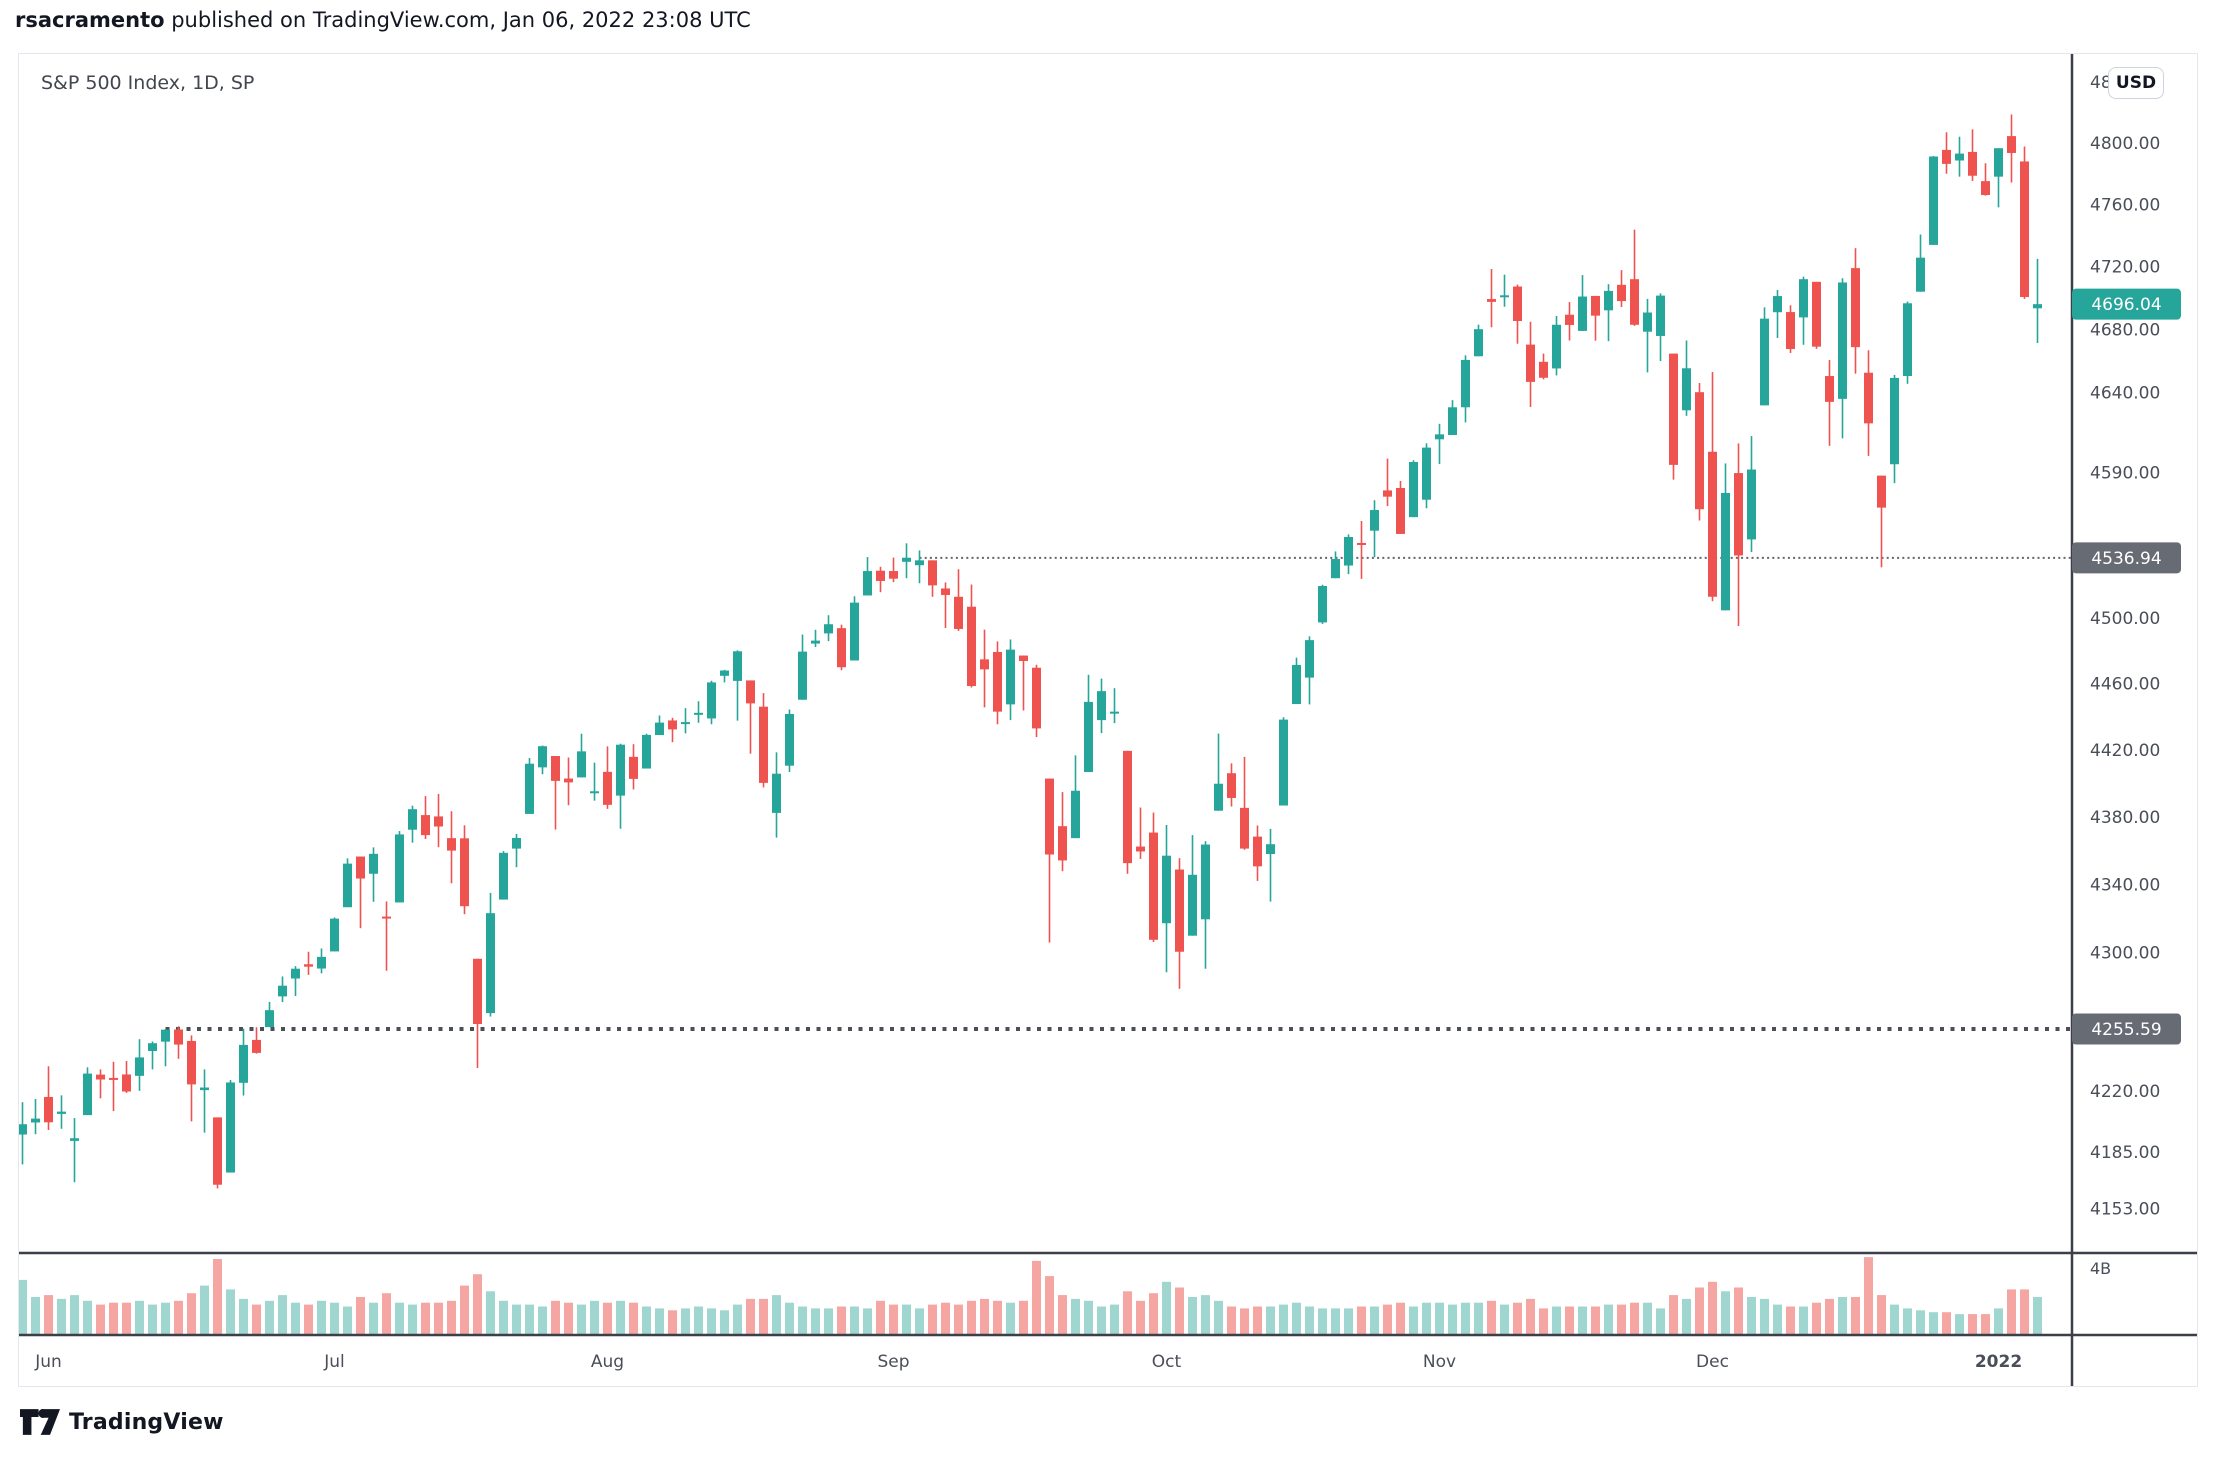 Image resolution: width=2222 pixels, height=1460 pixels. What do you see at coordinates (2125, 1153) in the screenshot?
I see `price-tick-label: 4185.00` at bounding box center [2125, 1153].